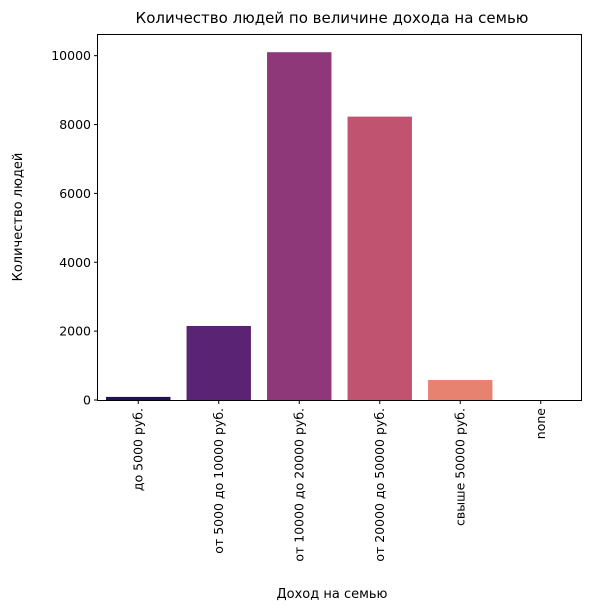 This screenshot has width=589, height=610. What do you see at coordinates (74, 228) in the screenshot?
I see `y-axis-ticks: 0 2000 4000 6000 8000 10000` at bounding box center [74, 228].